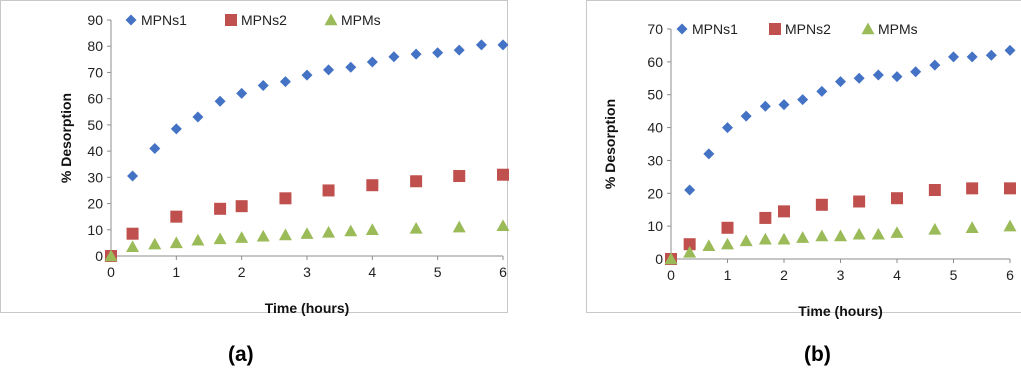 This screenshot has height=390, width=1021. I want to click on chart-a-legend-mpns2-label: MPNs2, so click(264, 20).